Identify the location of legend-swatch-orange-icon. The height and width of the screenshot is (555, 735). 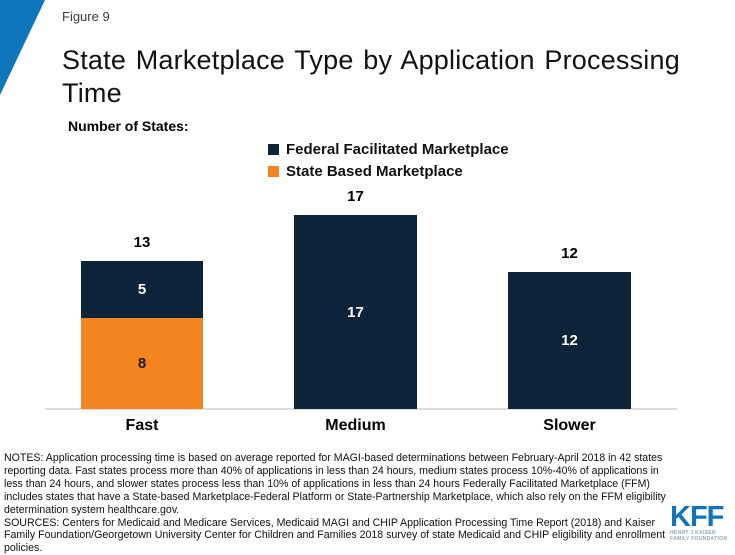
(273, 171).